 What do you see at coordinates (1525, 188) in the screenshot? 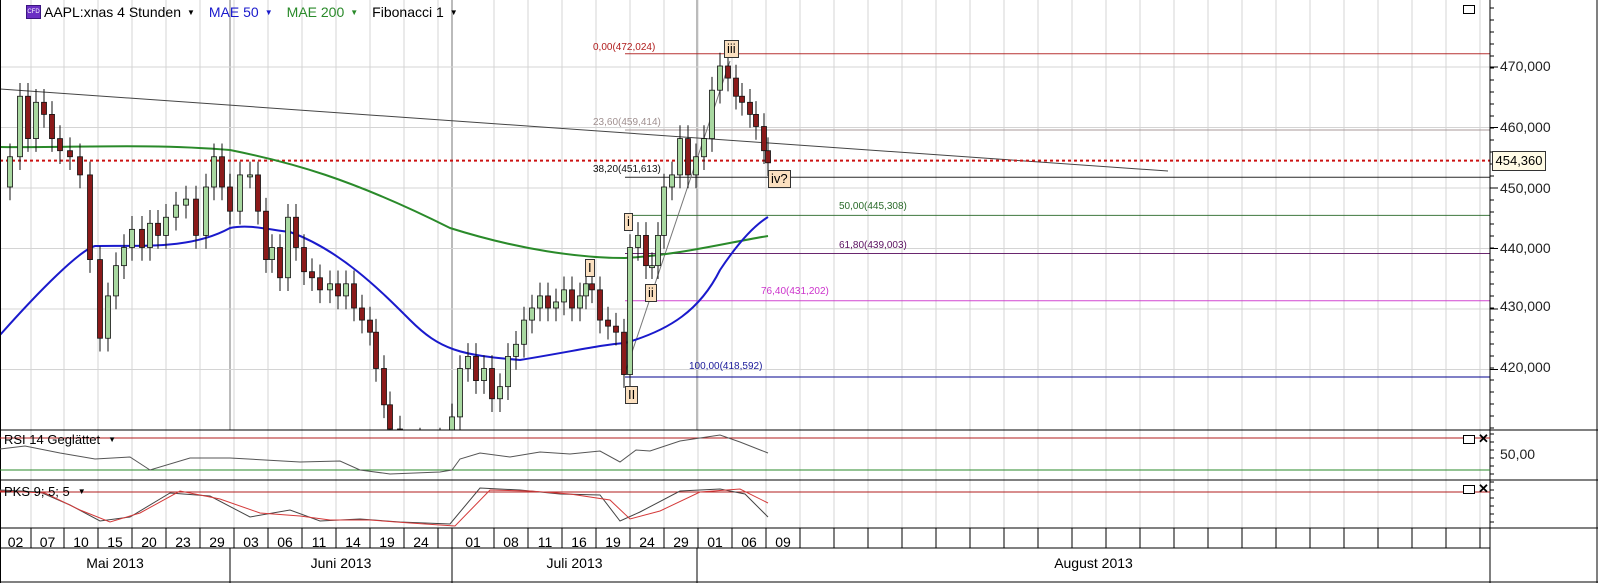
I see `price-axis-label: 450,000` at bounding box center [1525, 188].